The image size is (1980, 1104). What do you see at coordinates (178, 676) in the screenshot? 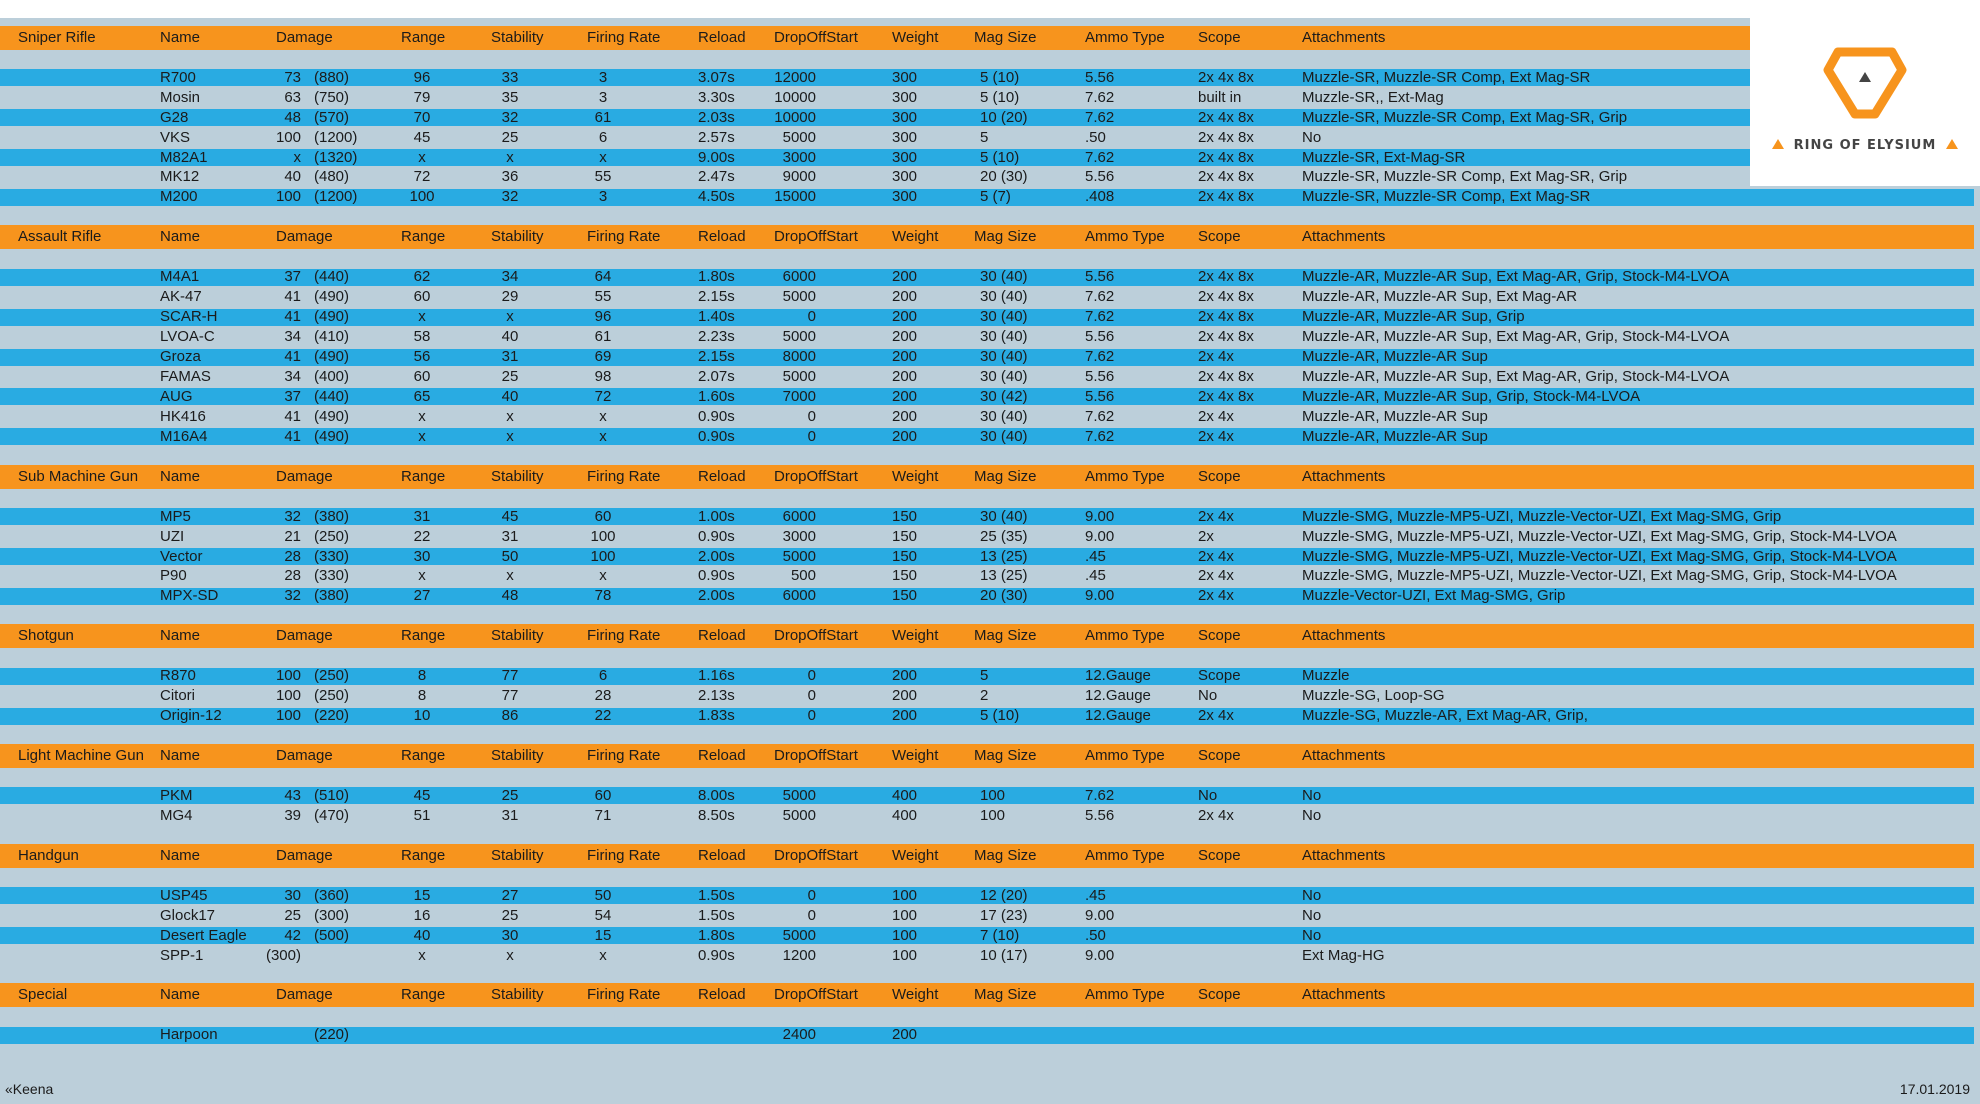
I see `name: R870` at bounding box center [178, 676].